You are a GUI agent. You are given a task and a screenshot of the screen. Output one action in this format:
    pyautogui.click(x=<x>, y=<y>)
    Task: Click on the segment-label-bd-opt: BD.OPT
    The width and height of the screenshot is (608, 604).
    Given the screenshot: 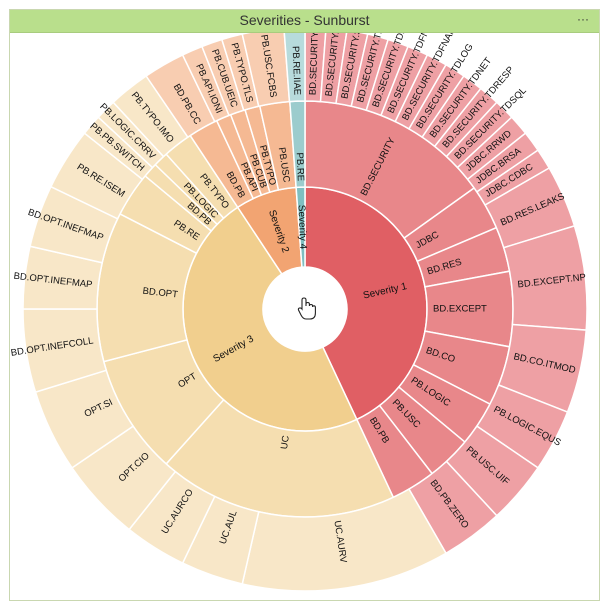 What is the action you would take?
    pyautogui.click(x=160, y=293)
    